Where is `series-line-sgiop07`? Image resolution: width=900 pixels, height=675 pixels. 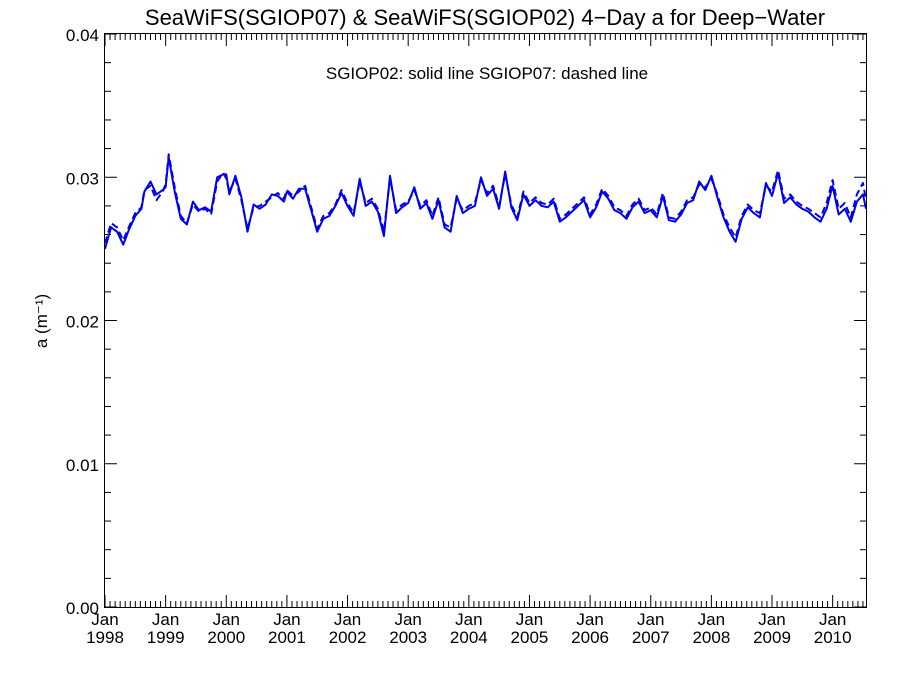
series-line-sgiop07 is located at coordinates (485, 198).